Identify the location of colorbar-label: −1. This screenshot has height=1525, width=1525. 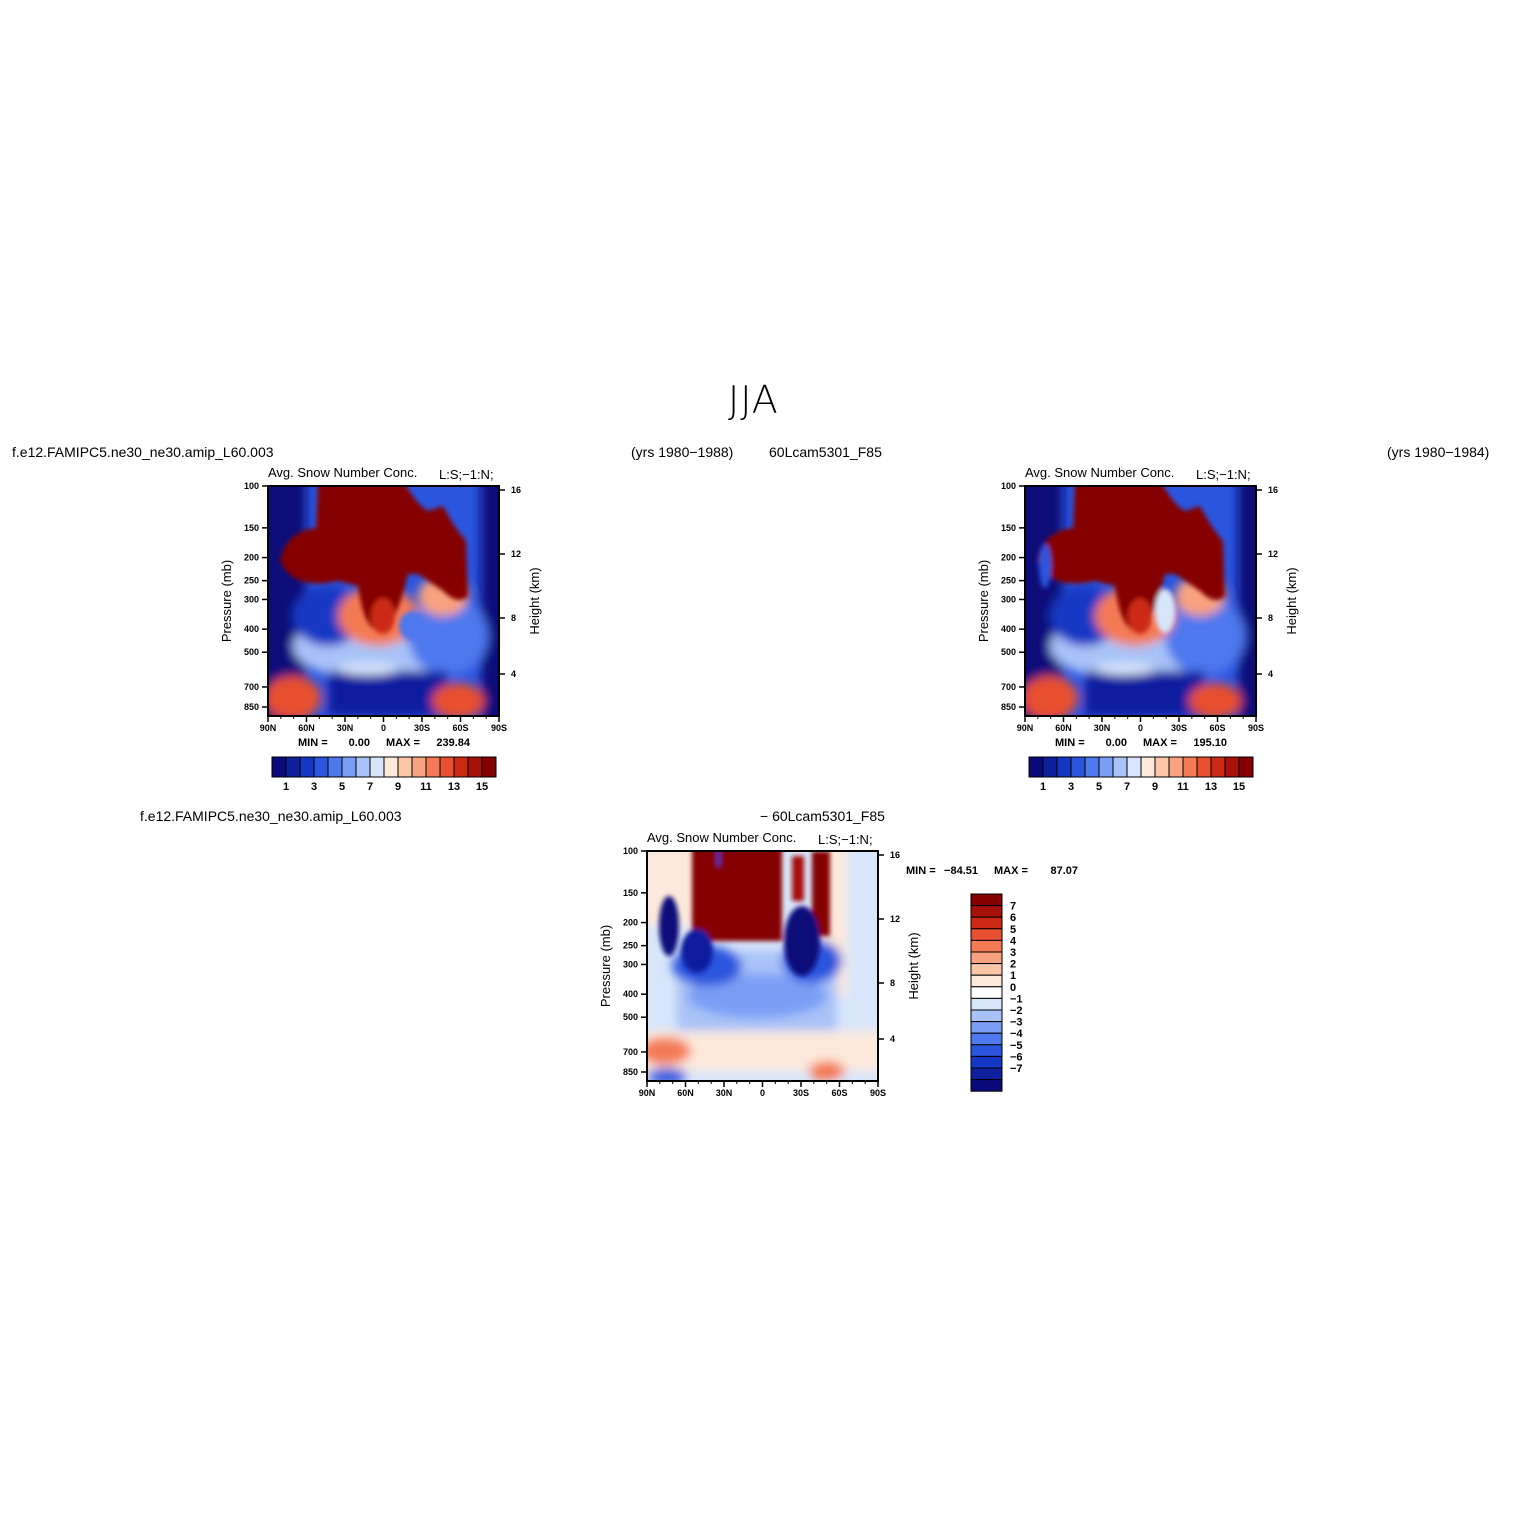
(1016, 999).